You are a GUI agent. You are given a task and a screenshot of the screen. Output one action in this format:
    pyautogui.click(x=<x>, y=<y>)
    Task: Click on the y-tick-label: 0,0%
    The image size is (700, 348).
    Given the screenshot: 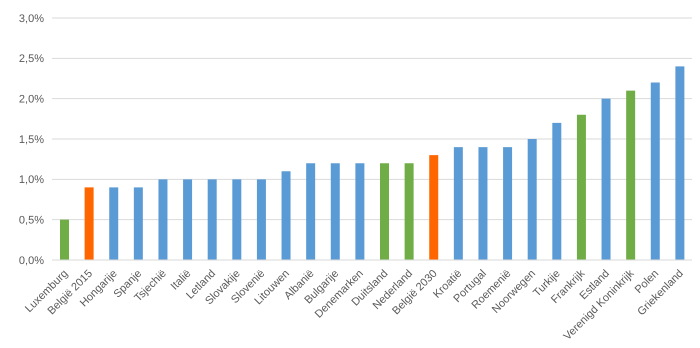 What is the action you would take?
    pyautogui.click(x=31, y=260)
    